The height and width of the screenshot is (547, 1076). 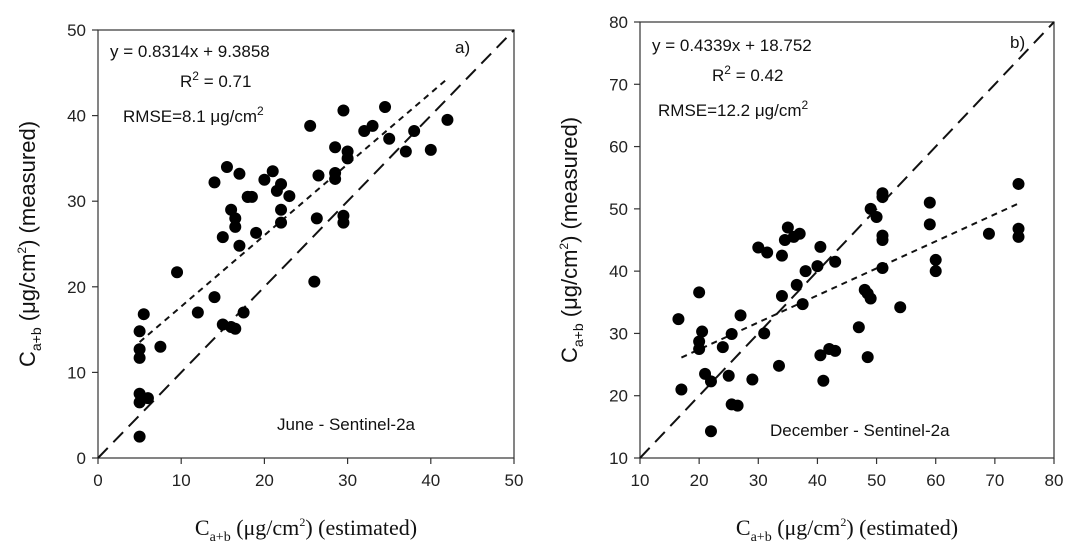 I want to click on x-tick-label: 20, so click(x=264, y=480).